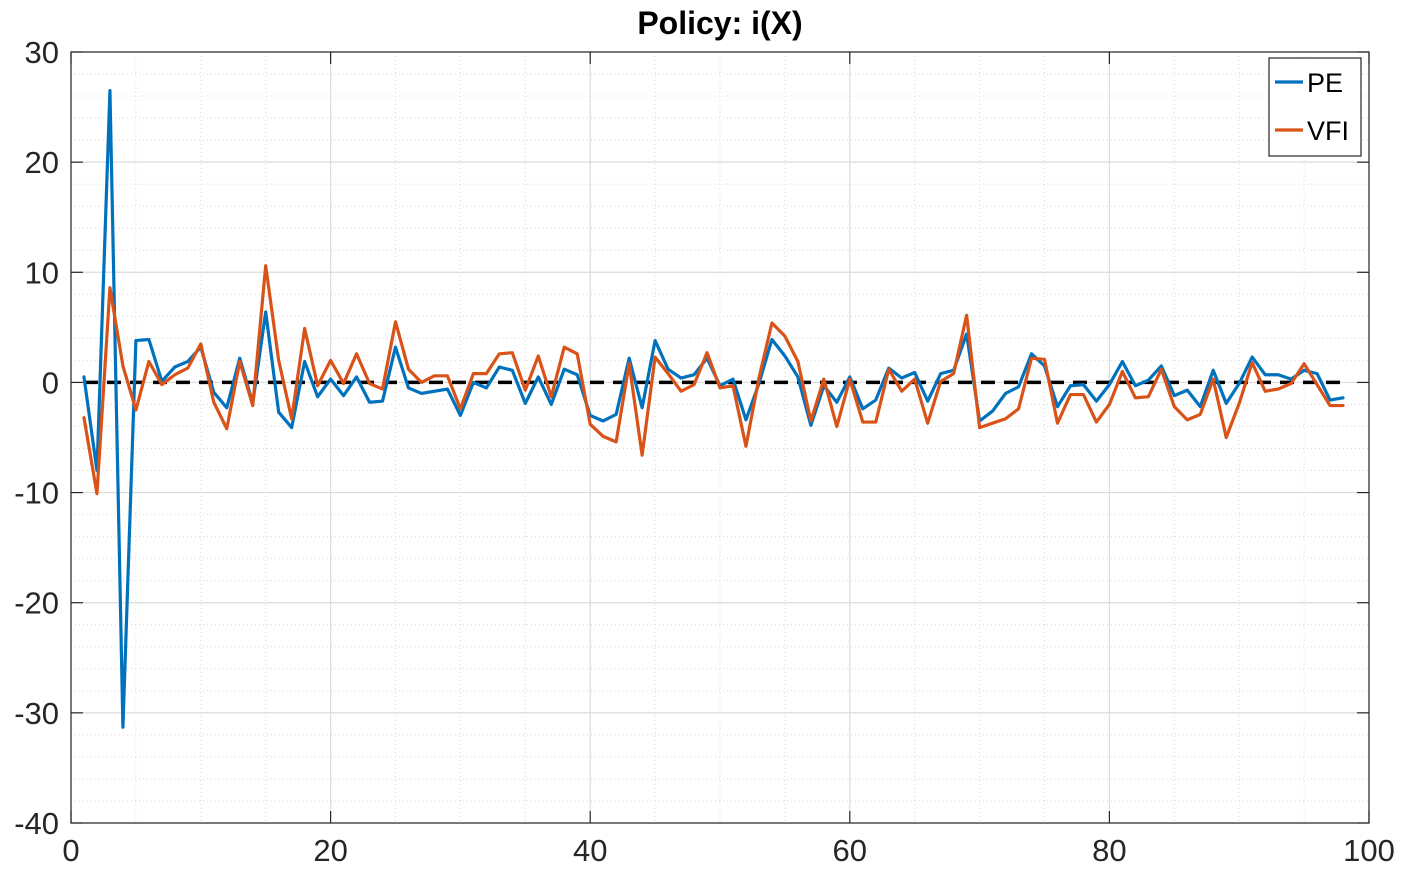 This screenshot has height=875, width=1405. Describe the element at coordinates (36, 438) in the screenshot. I see `y-axis-tick-labels: -40 -30 -20 -10 0 10 20 30` at that location.